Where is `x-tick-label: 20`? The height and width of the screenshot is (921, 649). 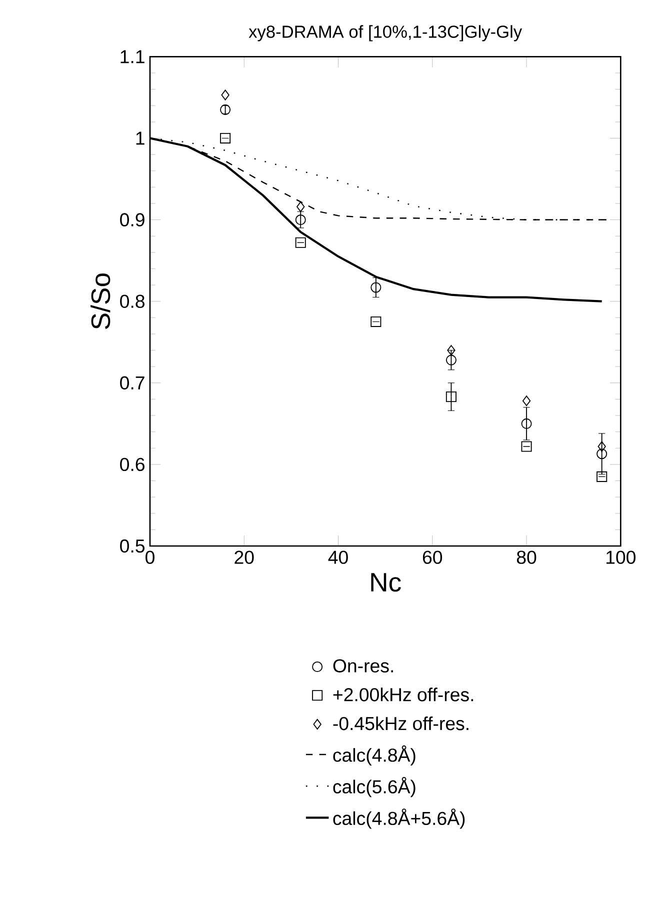
x-tick-label: 20 is located at coordinates (244, 557).